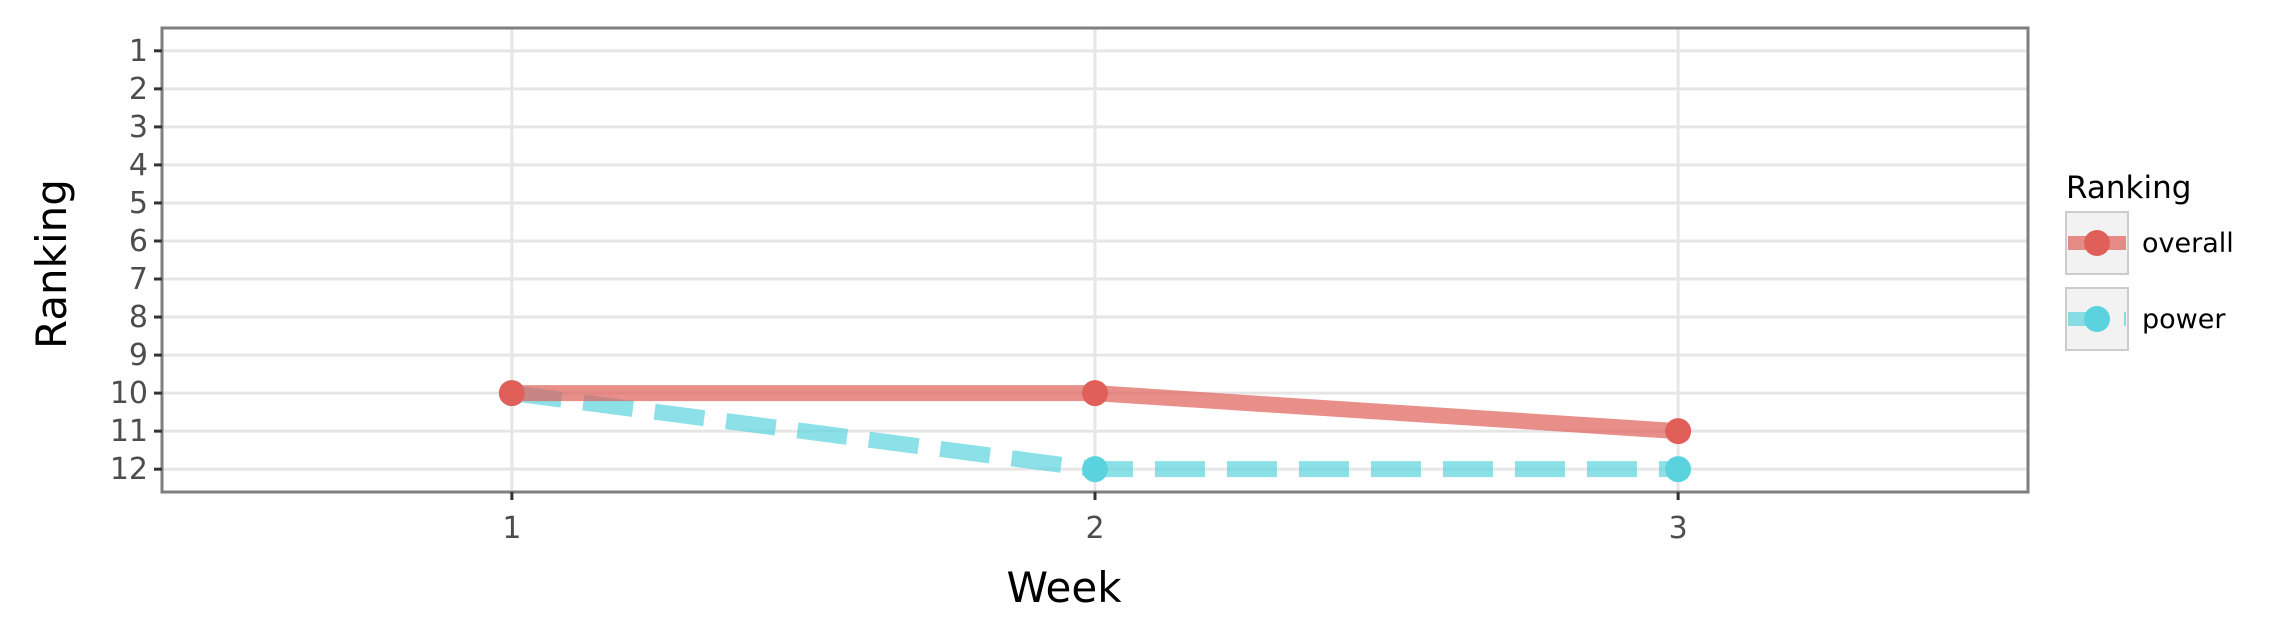 Image resolution: width=2276 pixels, height=641 pixels. Describe the element at coordinates (2128, 188) in the screenshot. I see `legend-title: Ranking` at that location.